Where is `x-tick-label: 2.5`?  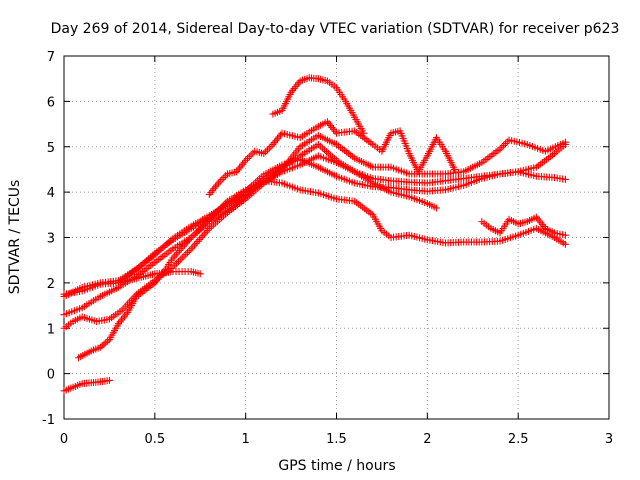
x-tick-label: 2.5 is located at coordinates (518, 439).